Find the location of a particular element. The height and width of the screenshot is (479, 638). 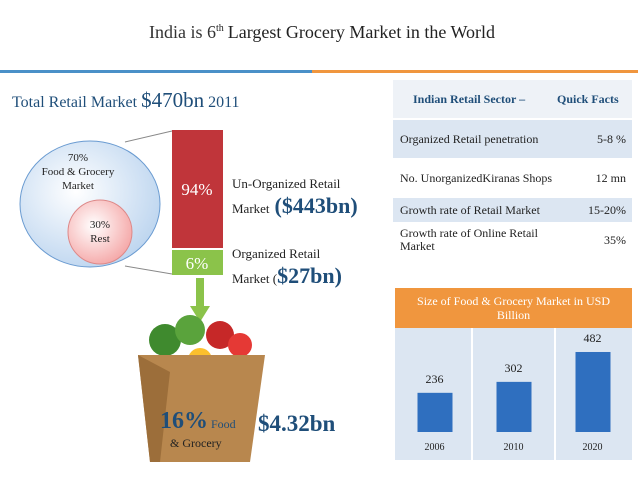

grocery-label: & Grocery is located at coordinates (196, 443).